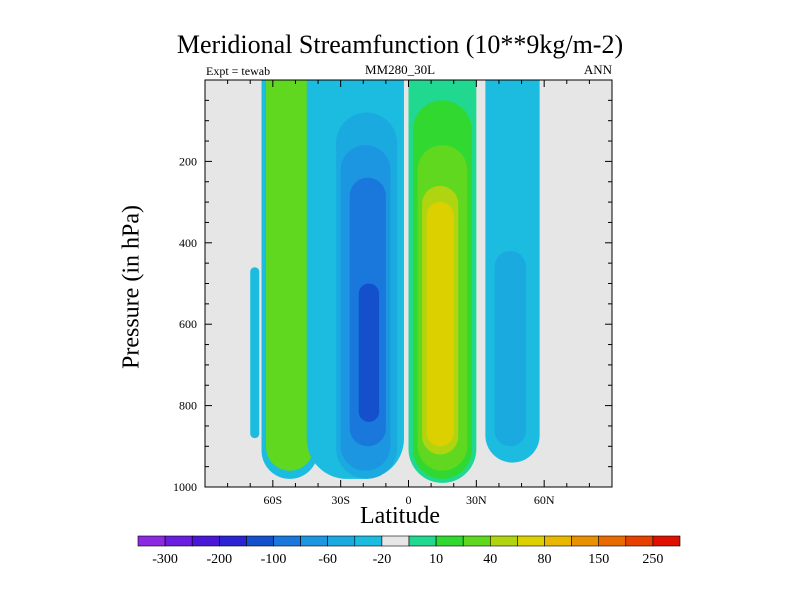 Image resolution: width=800 pixels, height=600 pixels. I want to click on colorbar-label: -200, so click(219, 559).